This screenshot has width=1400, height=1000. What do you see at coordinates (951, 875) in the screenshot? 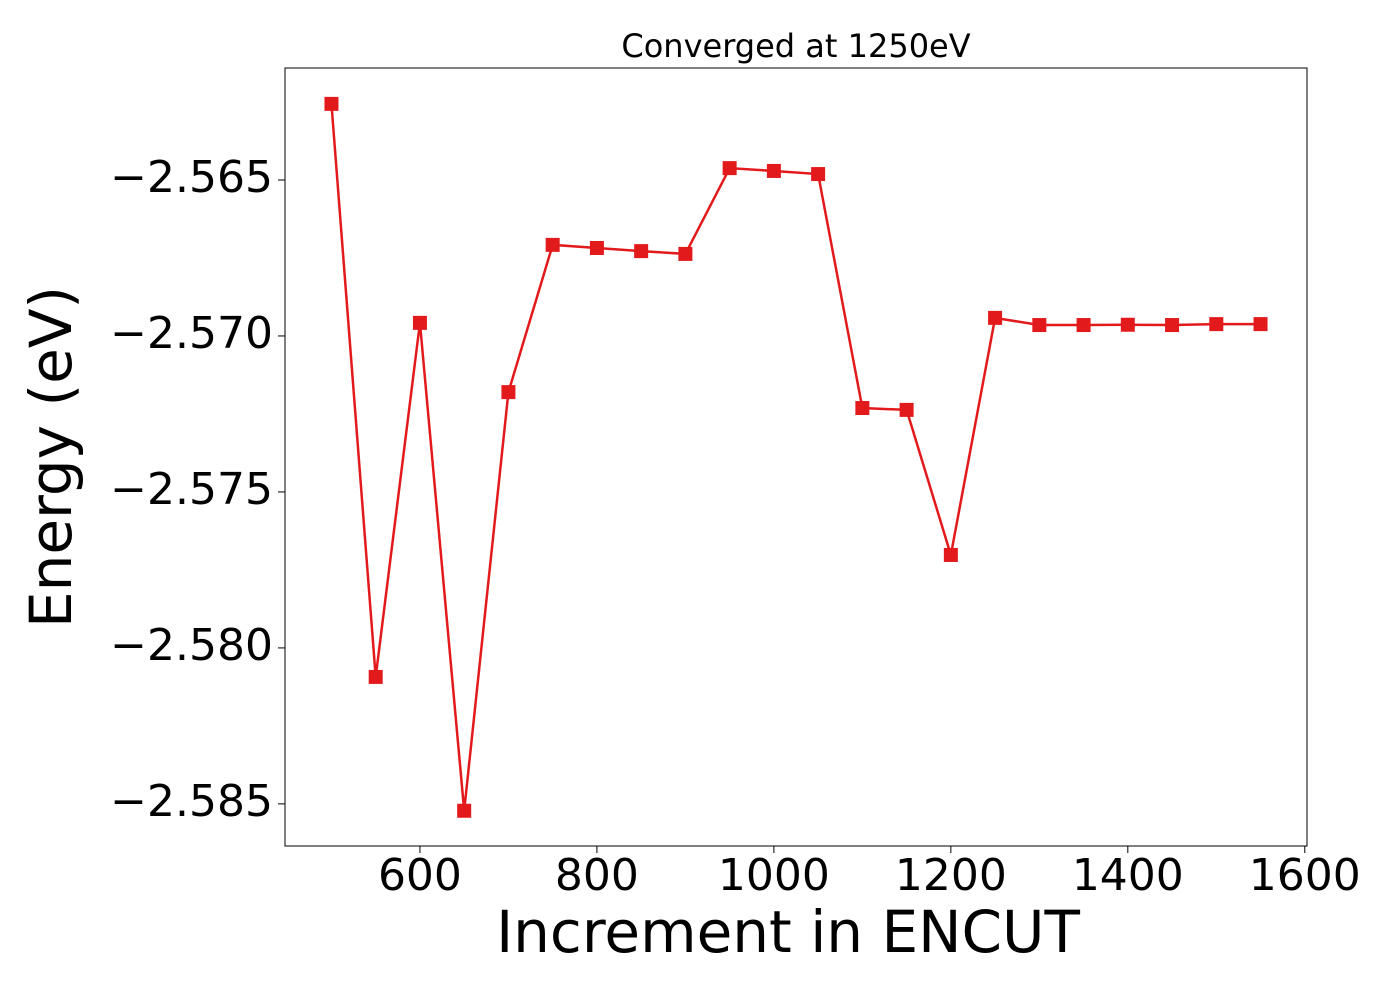
I see `x-tick-label: 1200` at bounding box center [951, 875].